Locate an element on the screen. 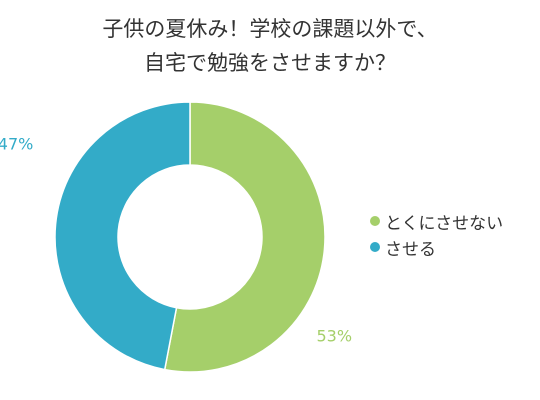  legend-item-yes: させる is located at coordinates (436, 247).